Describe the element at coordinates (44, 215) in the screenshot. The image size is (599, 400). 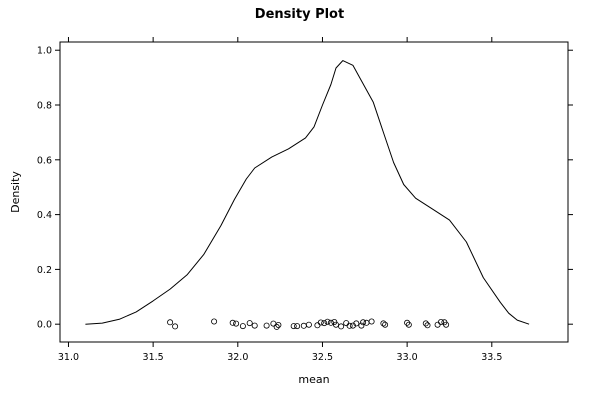
I see `y-tick-label: 0.4` at that location.